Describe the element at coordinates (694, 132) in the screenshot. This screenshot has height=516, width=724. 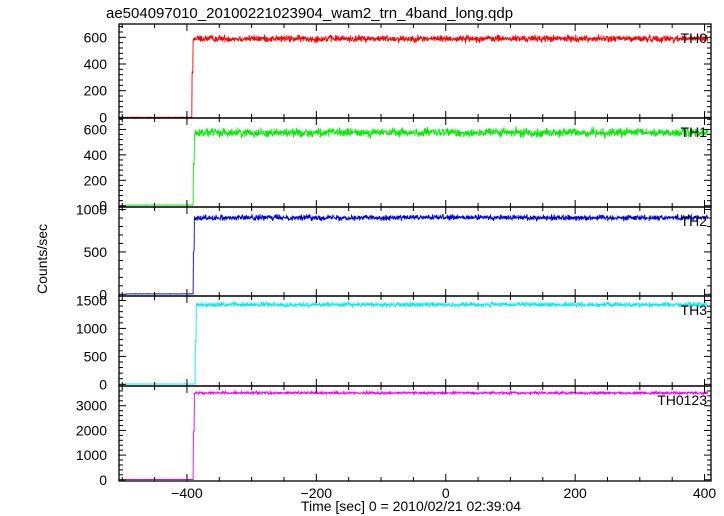
I see `panel-label-th1: TH1` at that location.